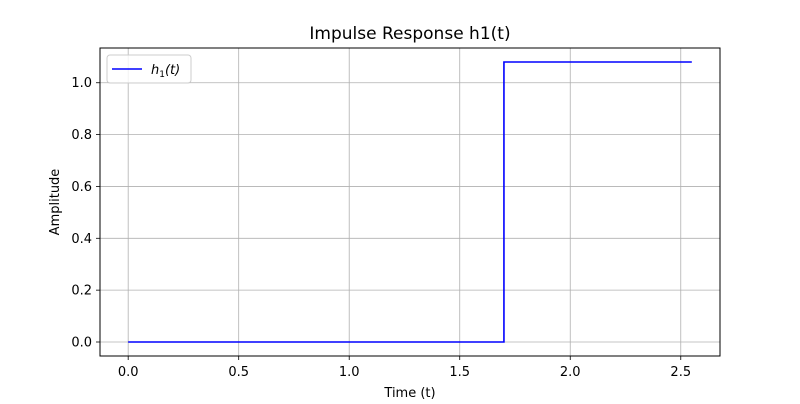 The height and width of the screenshot is (404, 800). What do you see at coordinates (172, 70) in the screenshot?
I see `legend-label-argument: (t)` at bounding box center [172, 70].